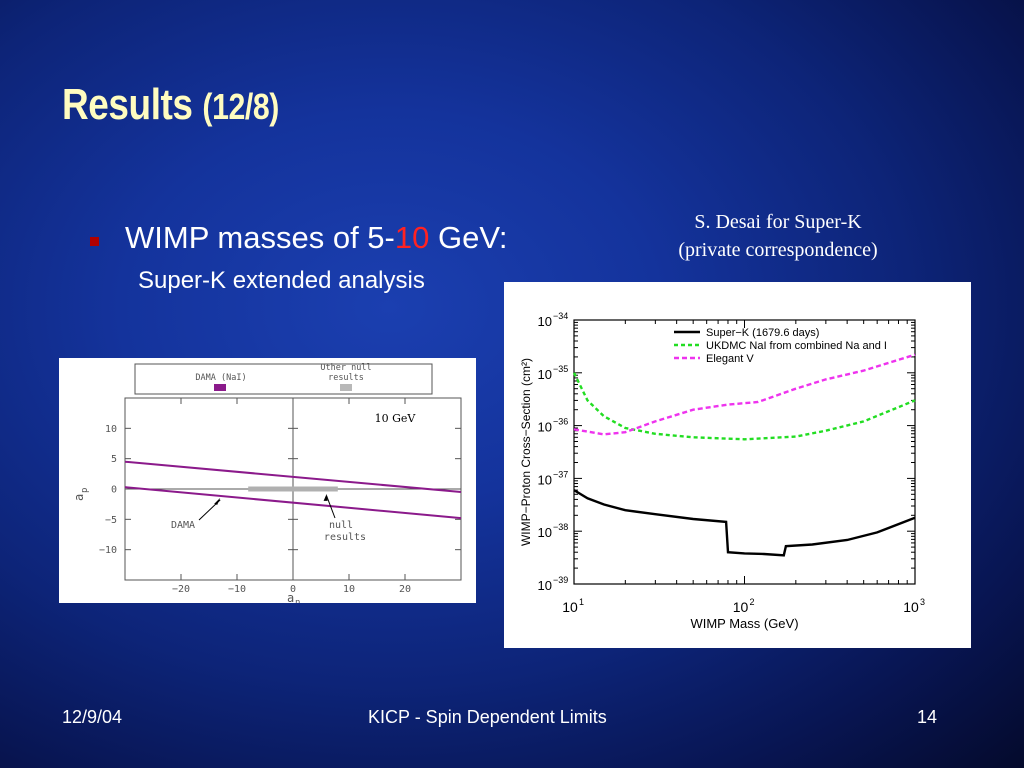 Image resolution: width=1024 pixels, height=768 pixels. What do you see at coordinates (744, 623) in the screenshot?
I see `x-axis-label: WIMP Mass (GeV)` at bounding box center [744, 623].